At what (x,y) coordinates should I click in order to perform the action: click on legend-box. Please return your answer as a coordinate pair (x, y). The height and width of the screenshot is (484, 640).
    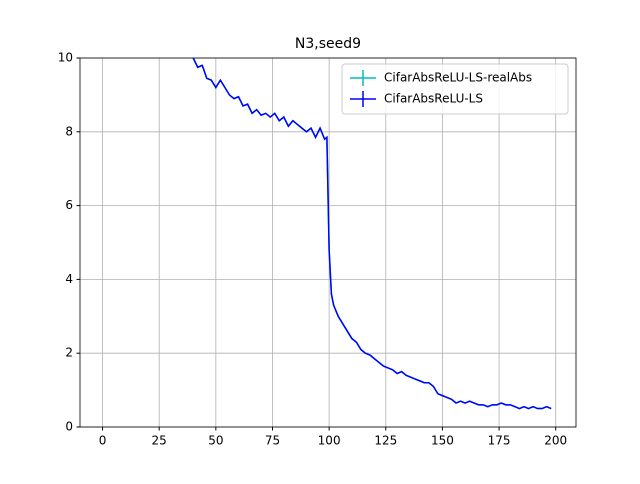
    Looking at the image, I should click on (455, 89).